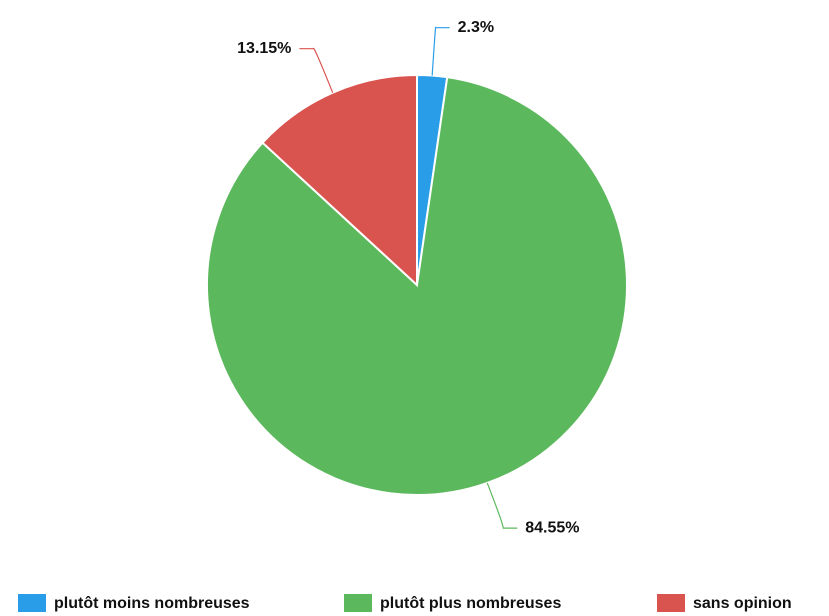 The width and height of the screenshot is (829, 616). Describe the element at coordinates (339, 180) in the screenshot. I see `pie-slice` at that location.